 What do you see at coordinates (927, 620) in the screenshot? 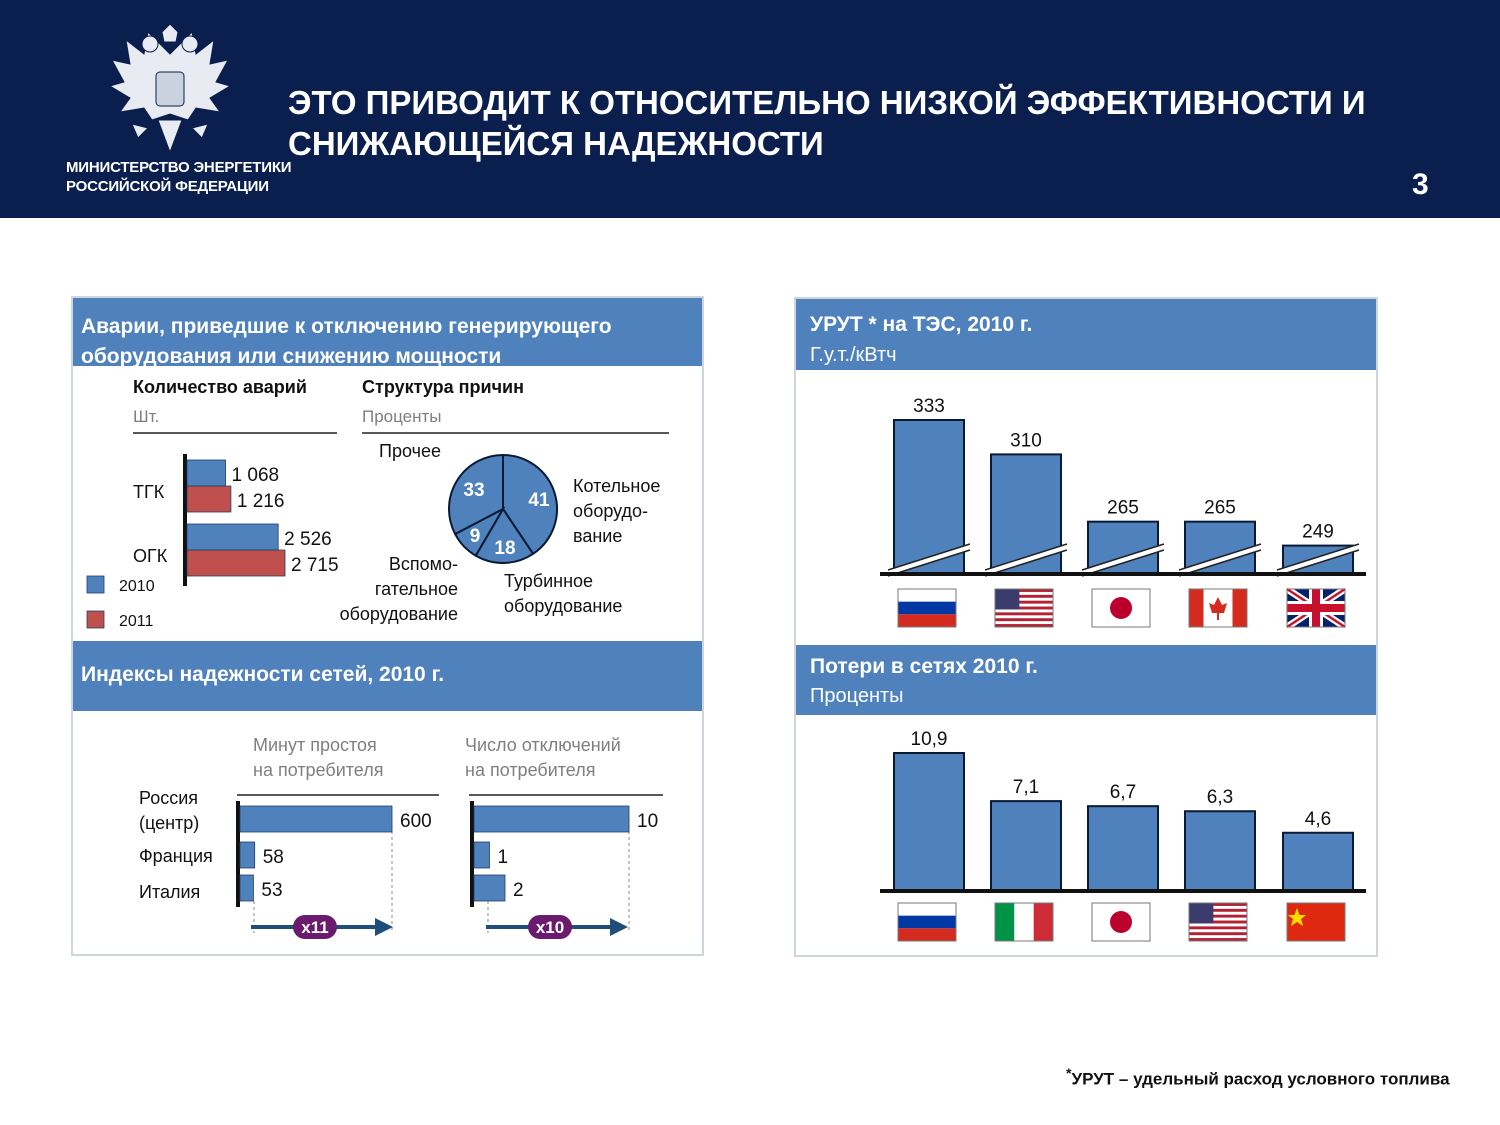
I see `flag-ru-red` at bounding box center [927, 620].